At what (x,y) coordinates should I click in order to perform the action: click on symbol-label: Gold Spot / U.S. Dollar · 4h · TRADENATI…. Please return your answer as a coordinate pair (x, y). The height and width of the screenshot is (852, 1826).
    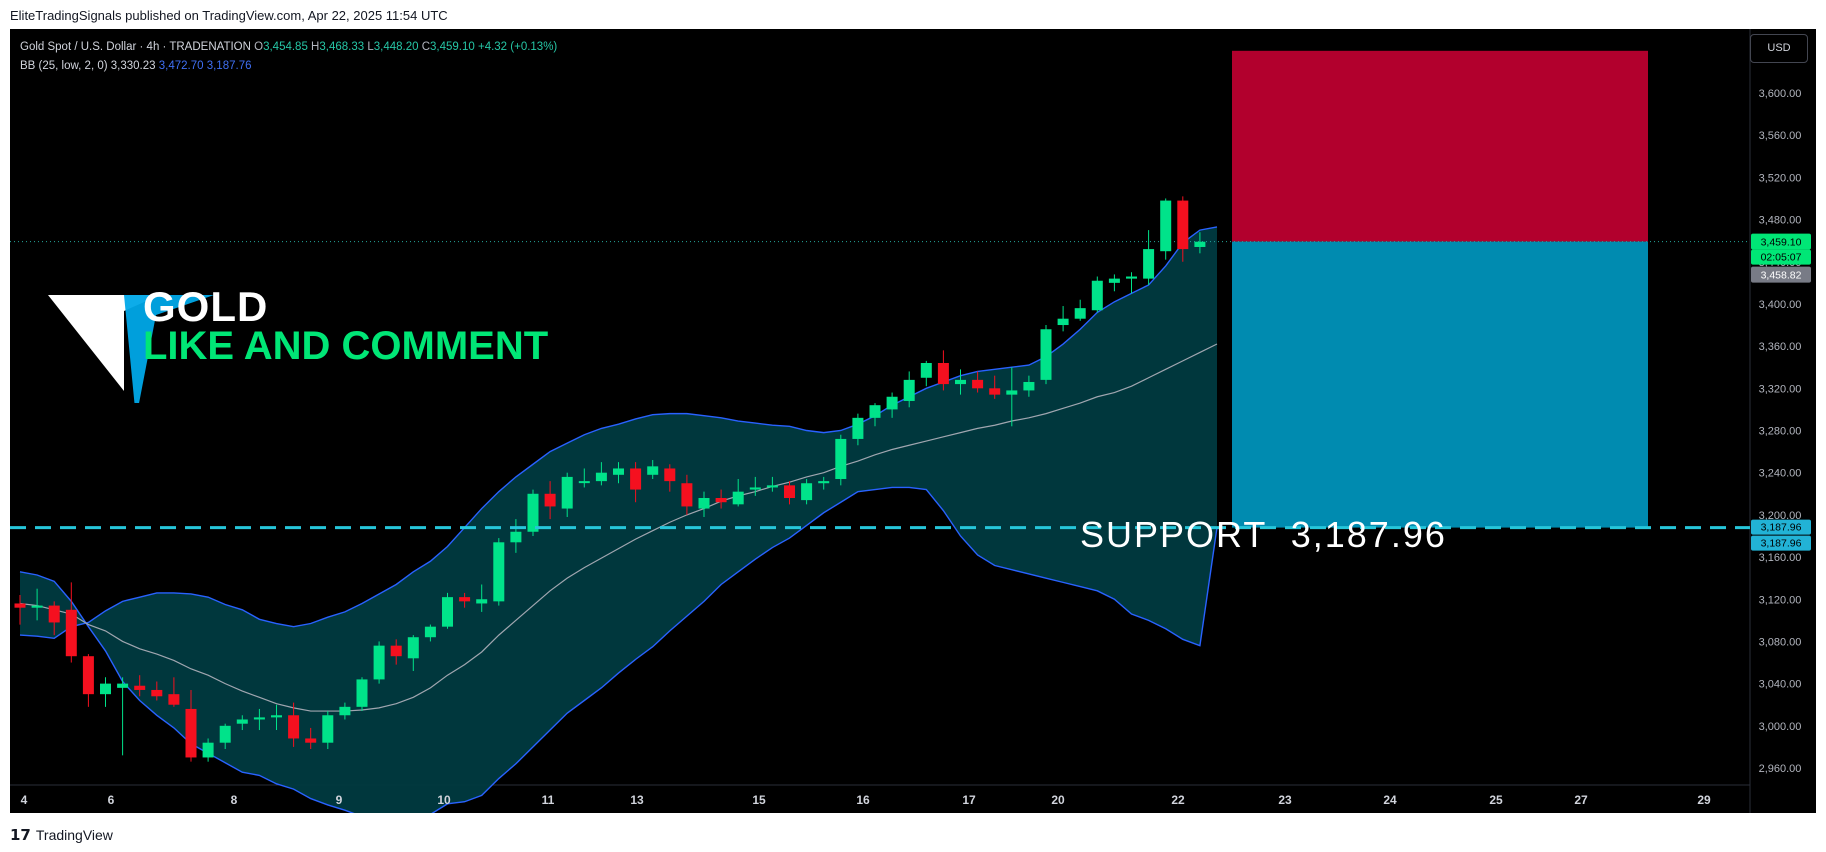
    Looking at the image, I should click on (135, 47).